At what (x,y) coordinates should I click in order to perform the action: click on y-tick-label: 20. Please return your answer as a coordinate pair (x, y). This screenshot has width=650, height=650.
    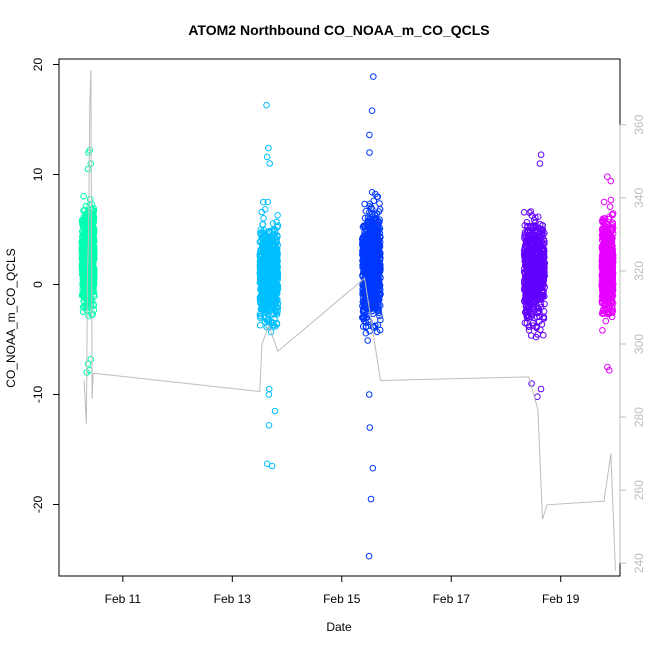
    Looking at the image, I should click on (38, 65).